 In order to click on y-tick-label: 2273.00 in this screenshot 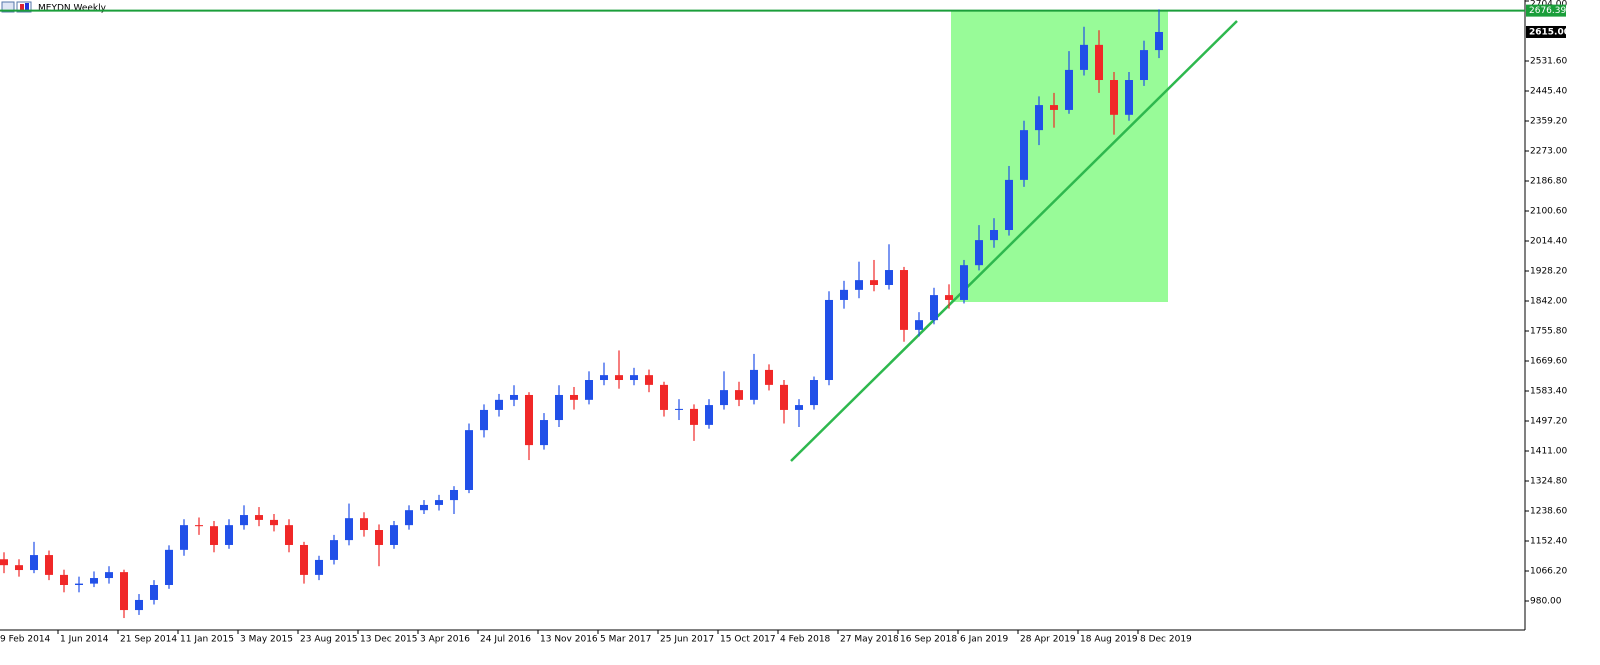, I will do `click(1548, 152)`.